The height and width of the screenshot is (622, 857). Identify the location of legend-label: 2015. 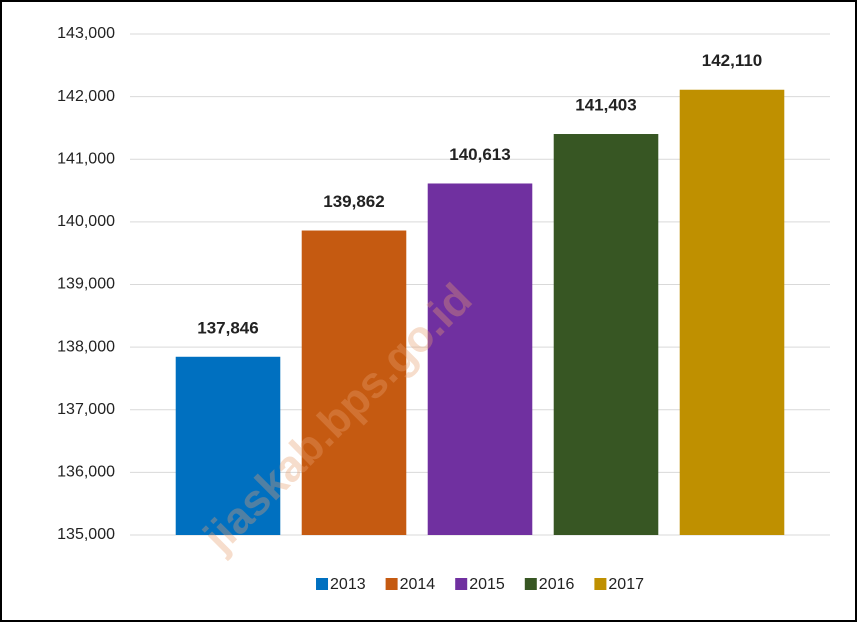
(487, 584).